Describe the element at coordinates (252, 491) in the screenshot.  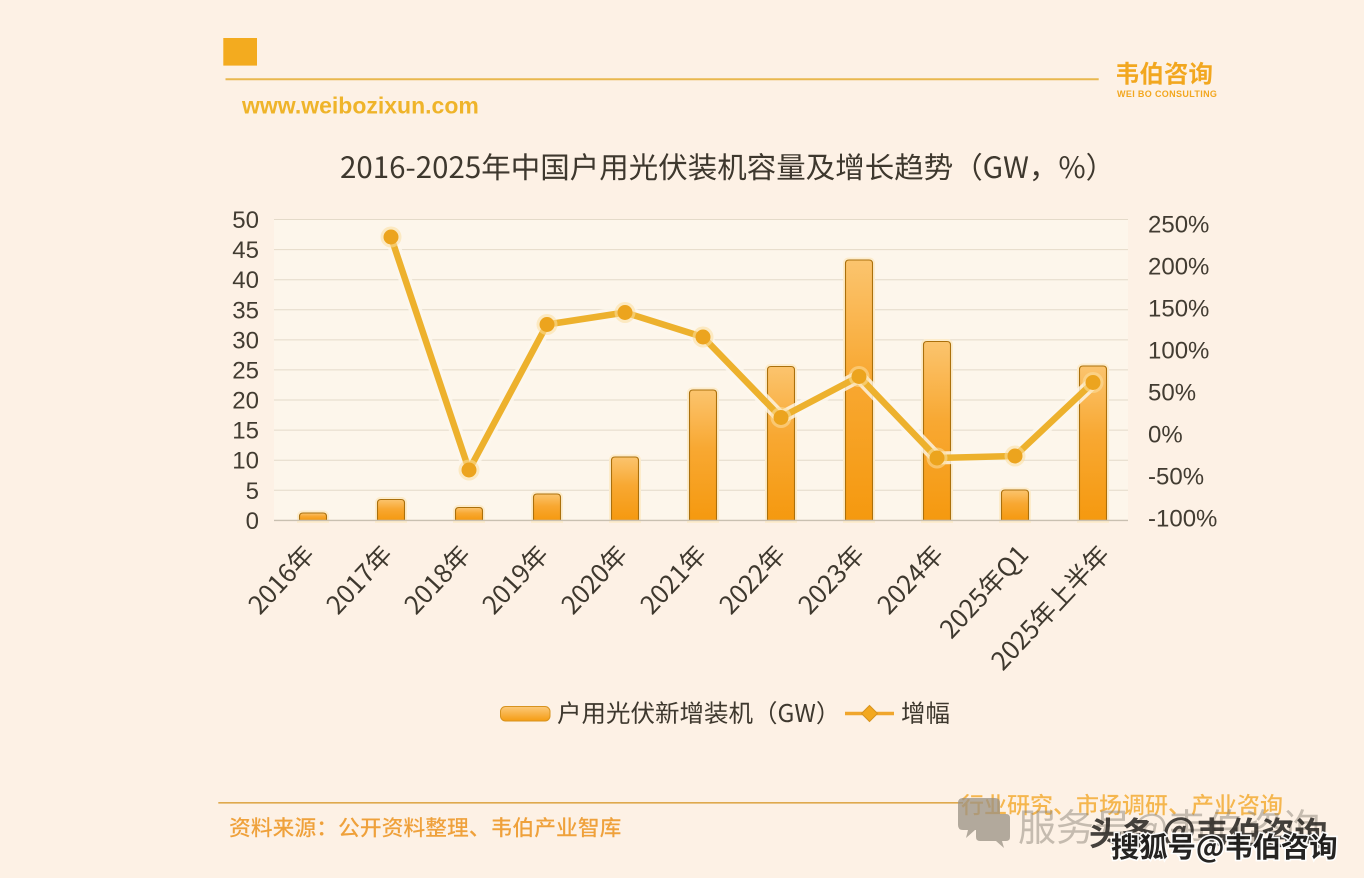
I see `svg-text: 5` at that location.